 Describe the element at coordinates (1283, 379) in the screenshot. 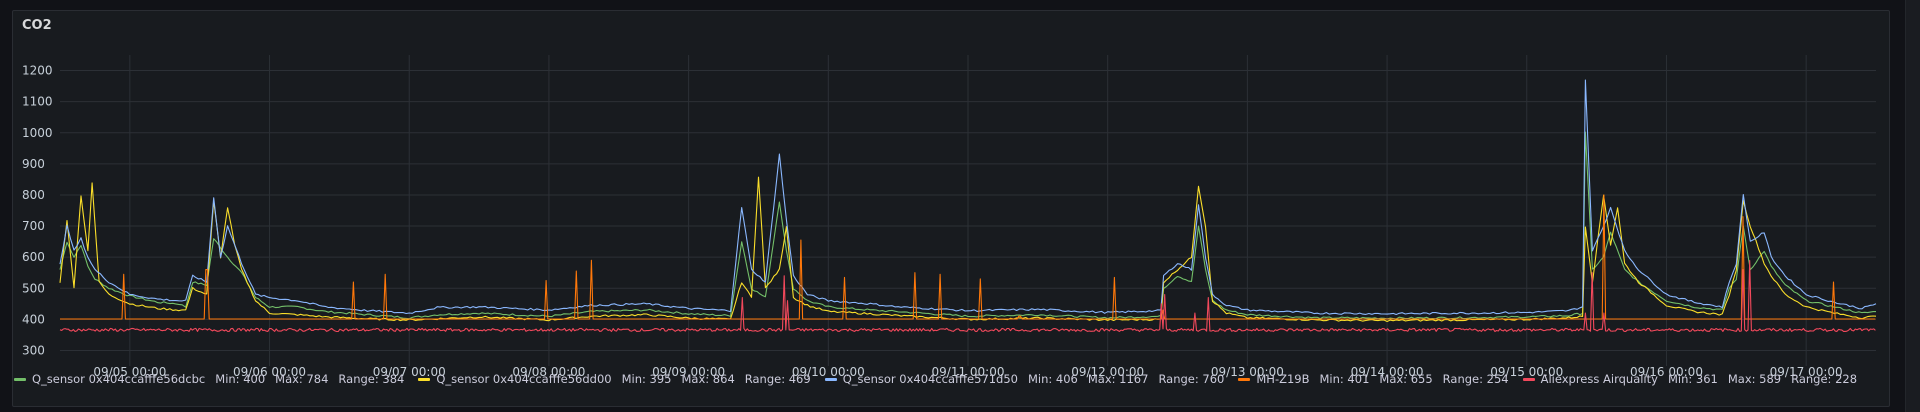

I see `legend-series-name: MH-Z19B` at that location.